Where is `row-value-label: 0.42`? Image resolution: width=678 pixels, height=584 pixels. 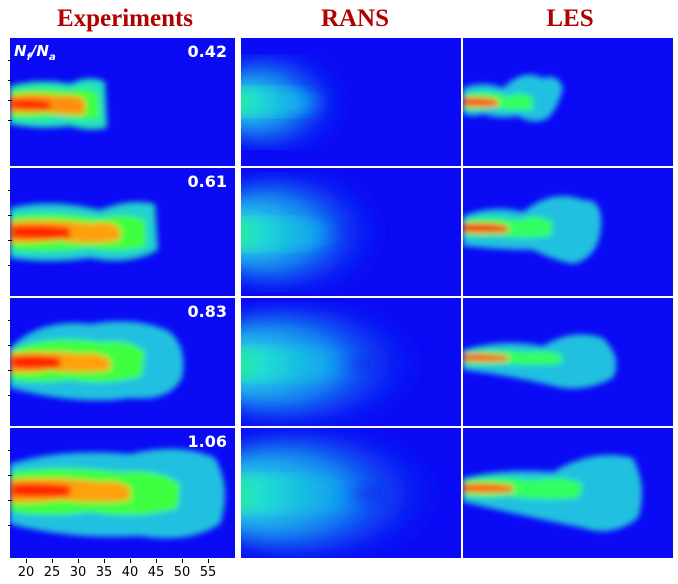
row-value-label: 0.42 is located at coordinates (207, 51).